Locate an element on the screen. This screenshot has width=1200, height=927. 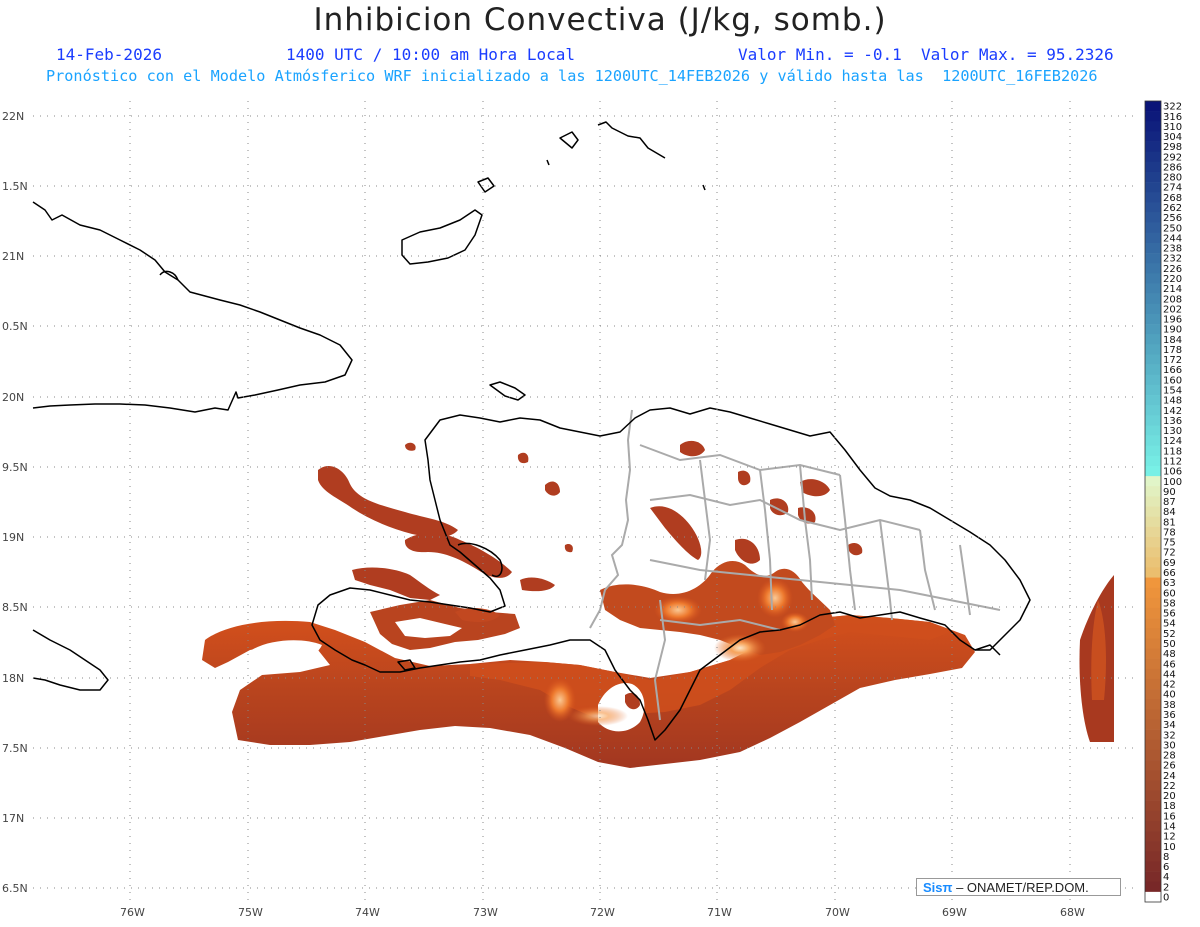
credit-text: – ONAMET/REP.DOM. is located at coordinates (1020, 887).